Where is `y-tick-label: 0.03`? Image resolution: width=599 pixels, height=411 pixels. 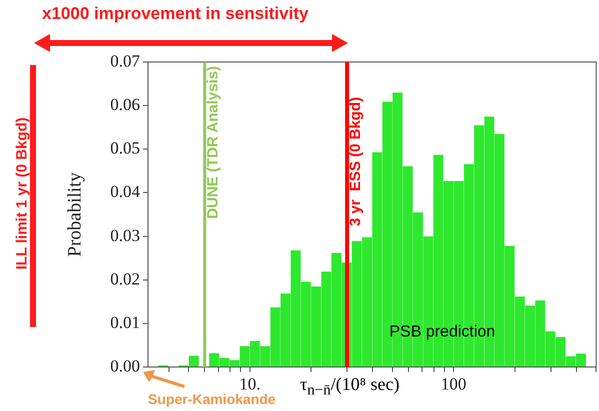
y-tick-label: 0.03 is located at coordinates (125, 235).